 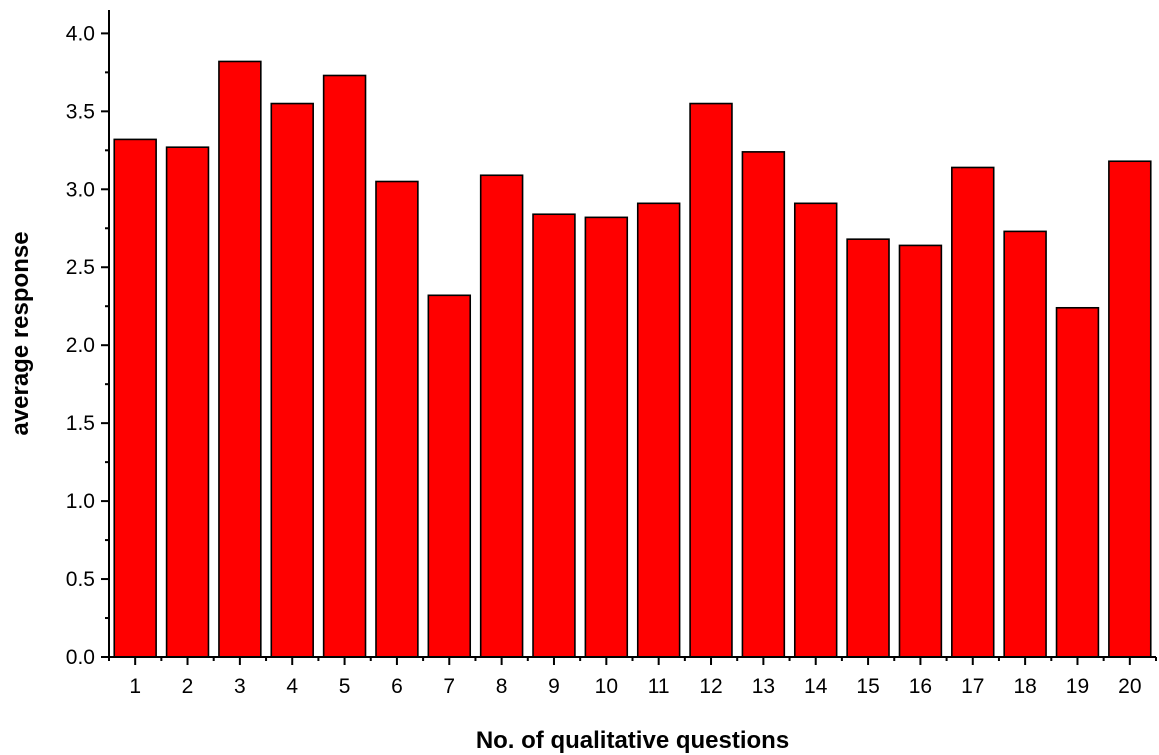 What do you see at coordinates (80, 267) in the screenshot?
I see `y-tick-label: 2.5` at bounding box center [80, 267].